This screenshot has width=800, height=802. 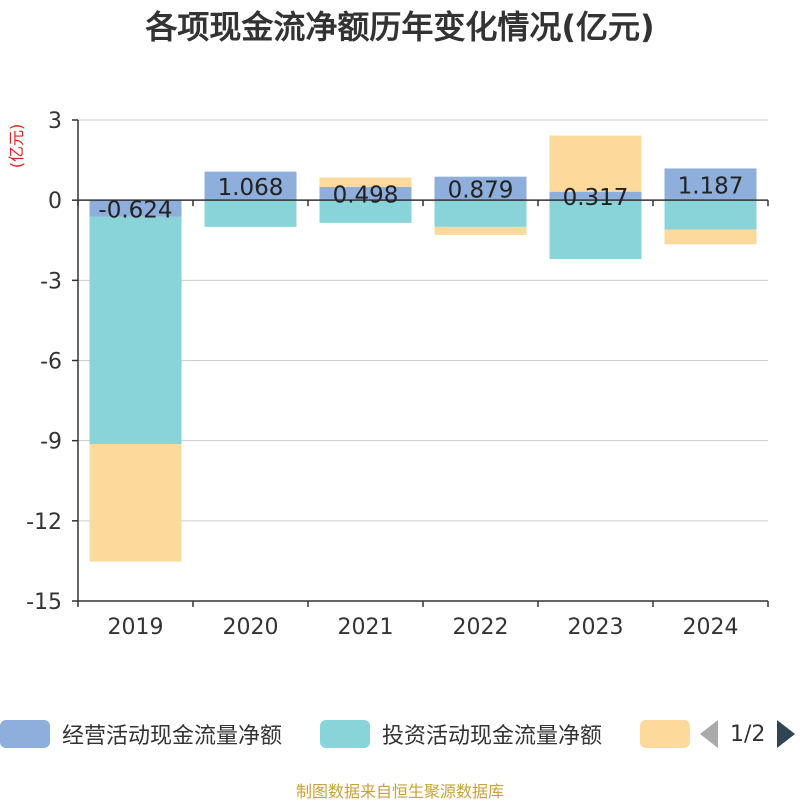 I want to click on bar-2019-s1, so click(x=135, y=330).